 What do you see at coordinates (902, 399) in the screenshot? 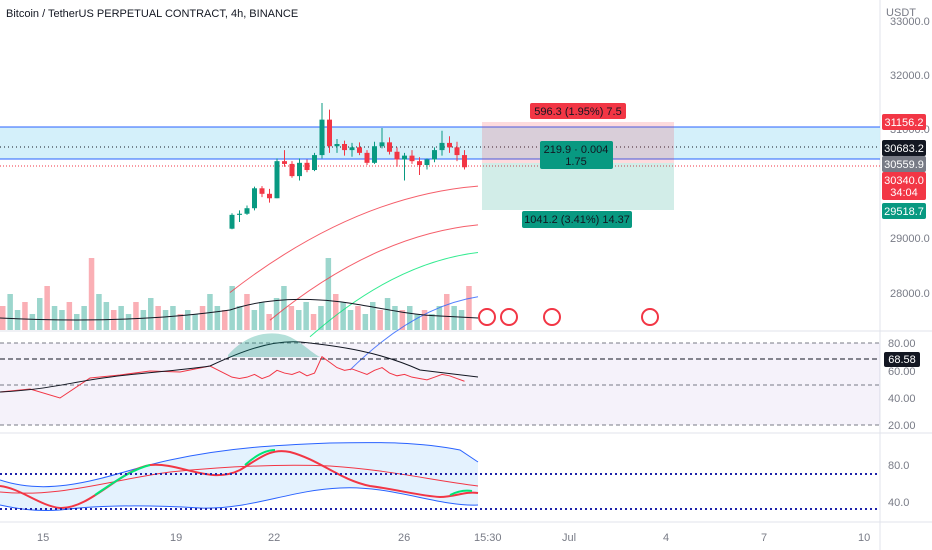
I see `rsi-tick: 40.00` at bounding box center [902, 399].